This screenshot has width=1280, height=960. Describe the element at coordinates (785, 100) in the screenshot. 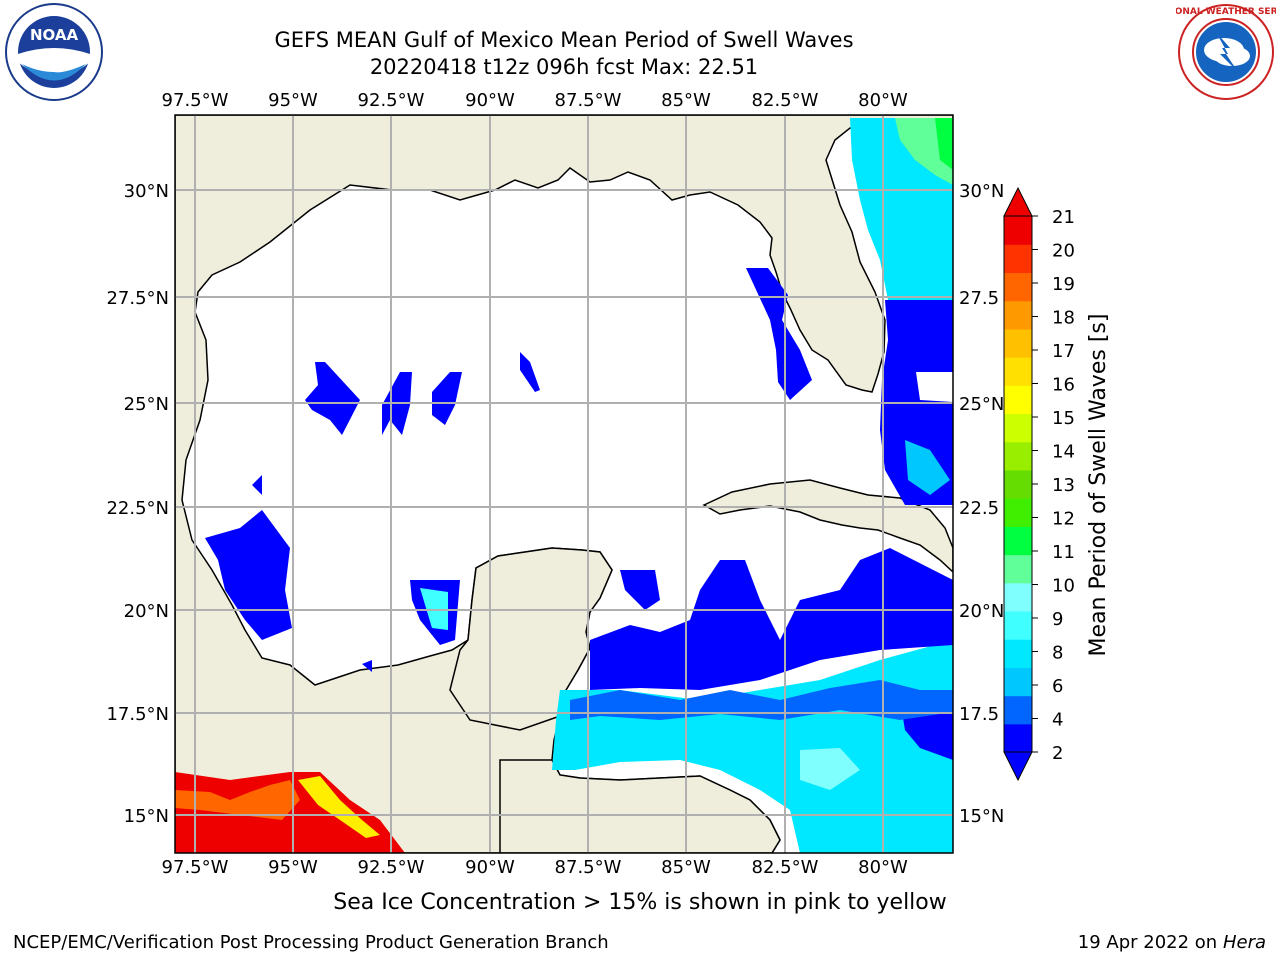

I see `lon-label-top: 82.5°W` at that location.